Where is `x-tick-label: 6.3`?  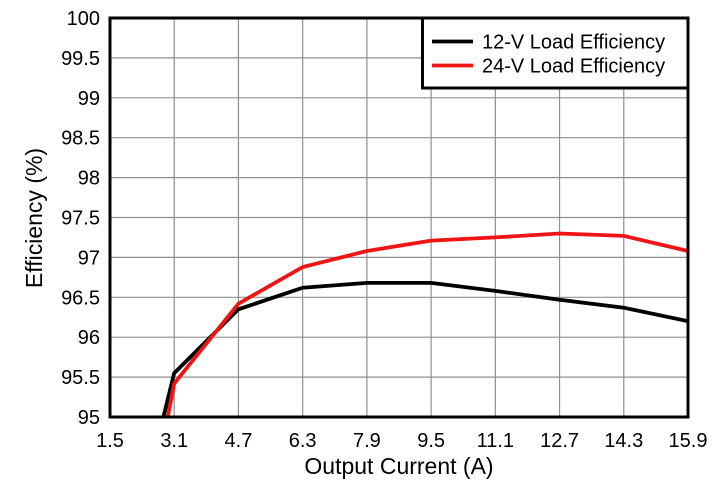
x-tick-label: 6.3 is located at coordinates (303, 441).